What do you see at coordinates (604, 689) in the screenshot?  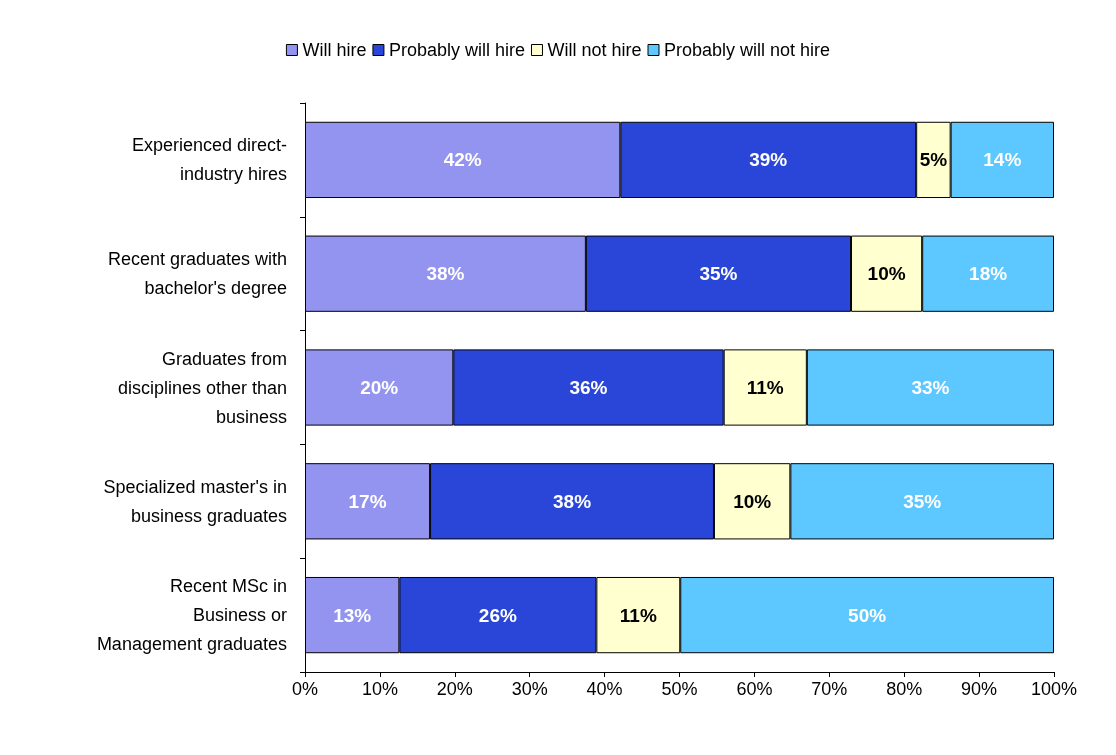 I see `x-tick-label: 40%` at bounding box center [604, 689].